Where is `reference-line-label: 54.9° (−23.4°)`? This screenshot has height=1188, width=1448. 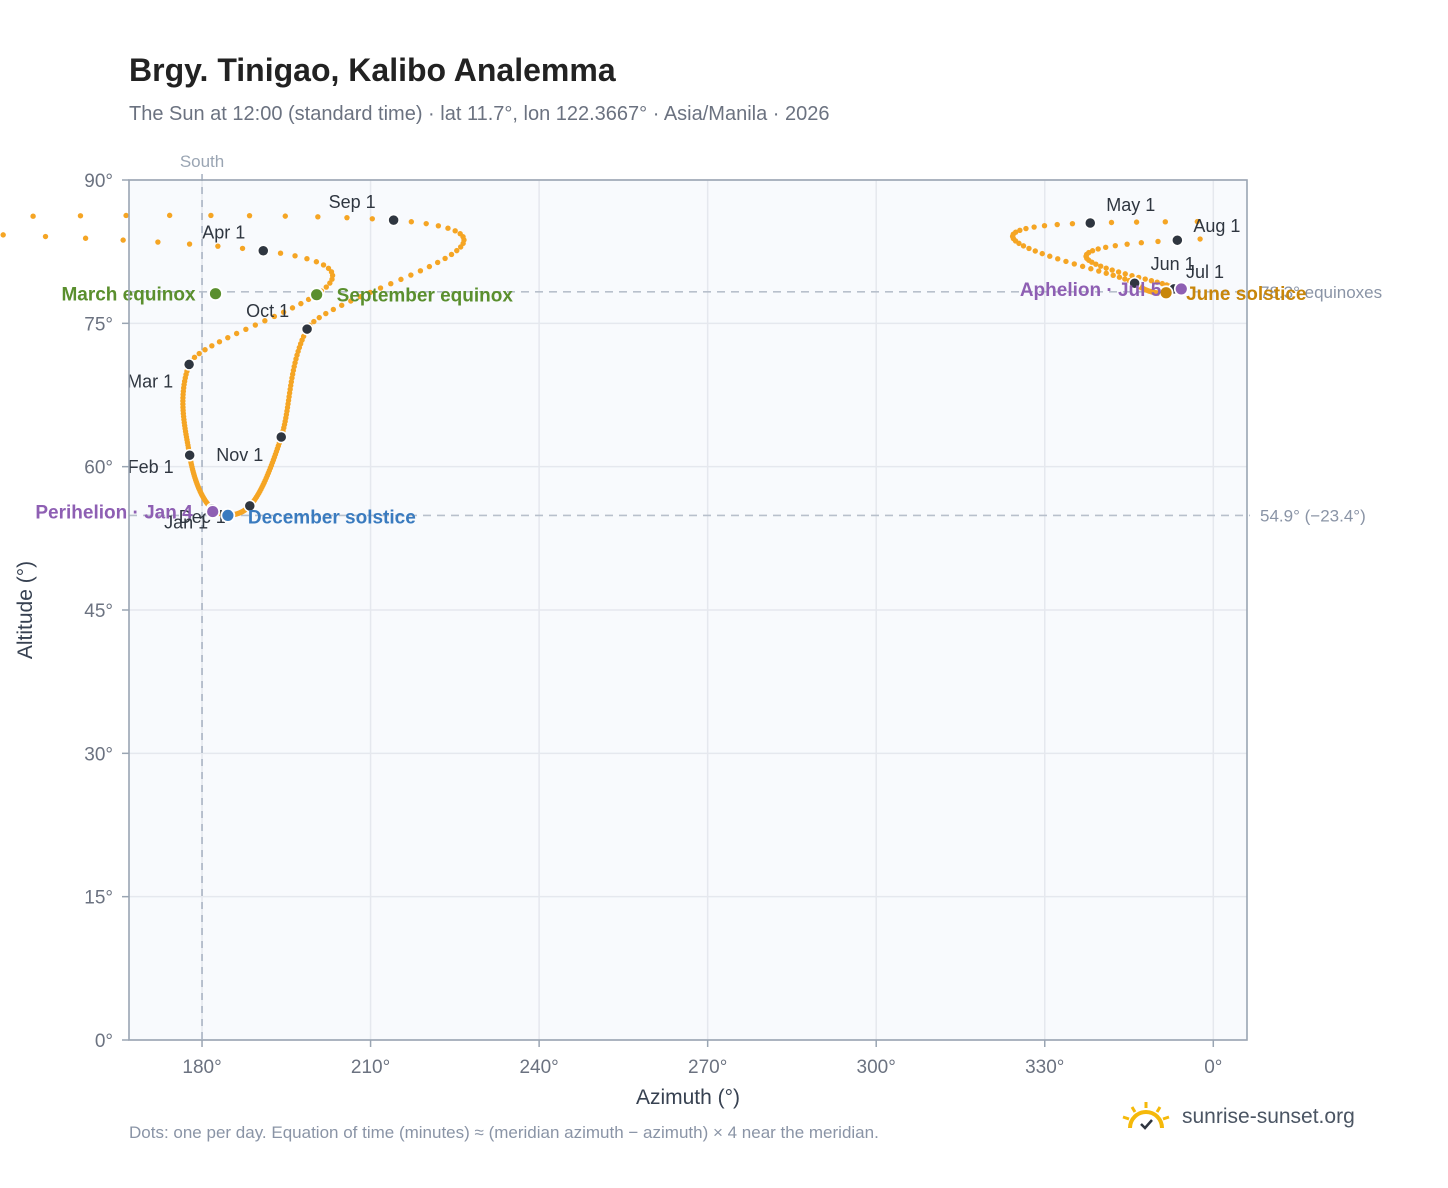
reference-line-label: 54.9° (−23.4°) is located at coordinates (1313, 515).